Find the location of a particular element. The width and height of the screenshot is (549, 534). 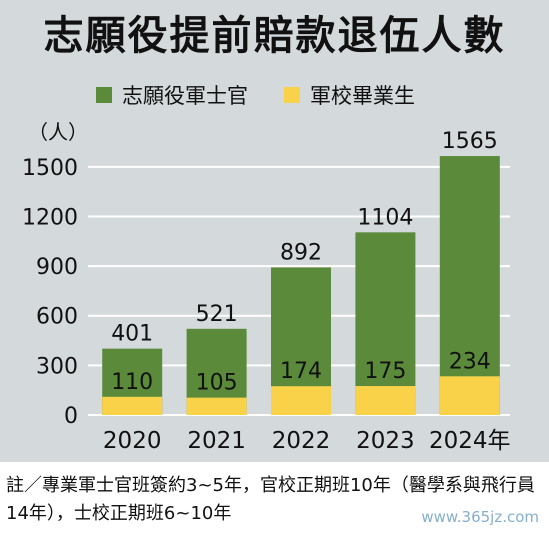

x-tick-label: 2024年 is located at coordinates (470, 441).